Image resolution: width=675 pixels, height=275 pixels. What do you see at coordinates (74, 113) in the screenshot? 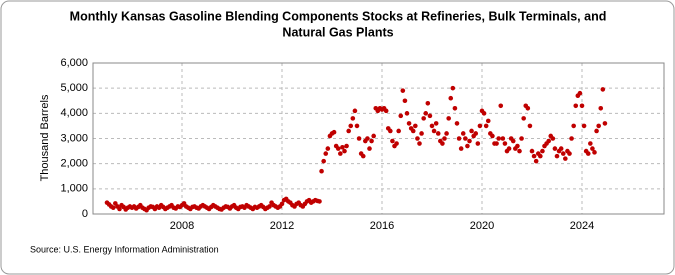
I see `y-tick-label: 4,000` at bounding box center [74, 113].